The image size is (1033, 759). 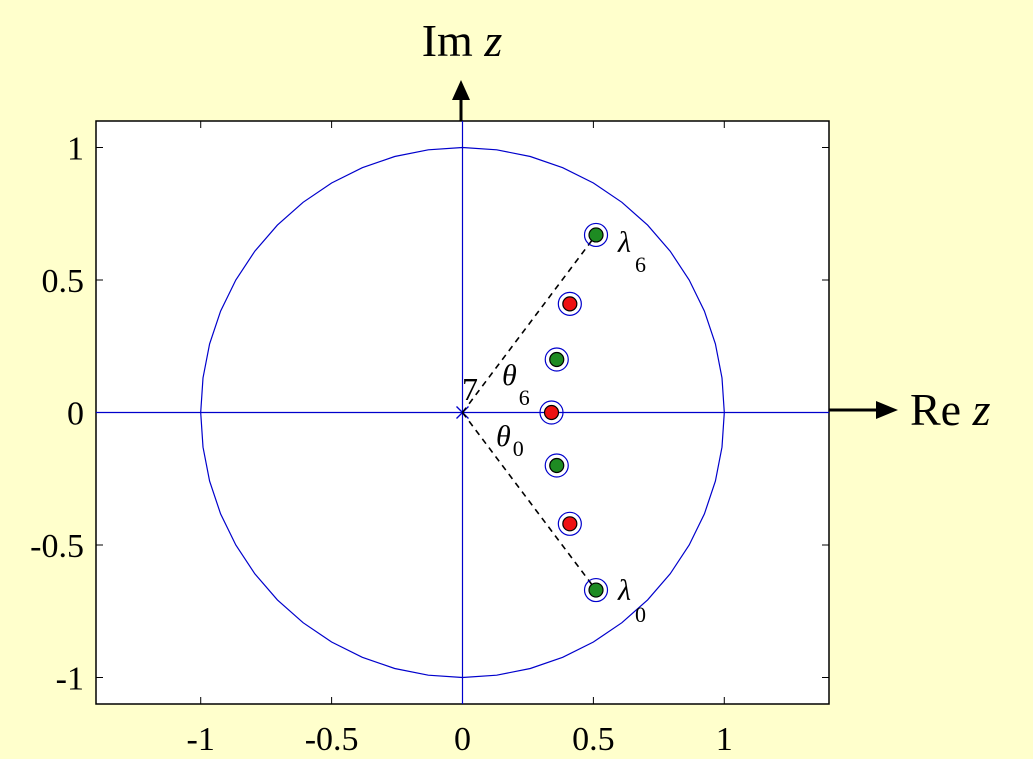 What do you see at coordinates (724, 739) in the screenshot?
I see `x-tick-label: 1` at bounding box center [724, 739].